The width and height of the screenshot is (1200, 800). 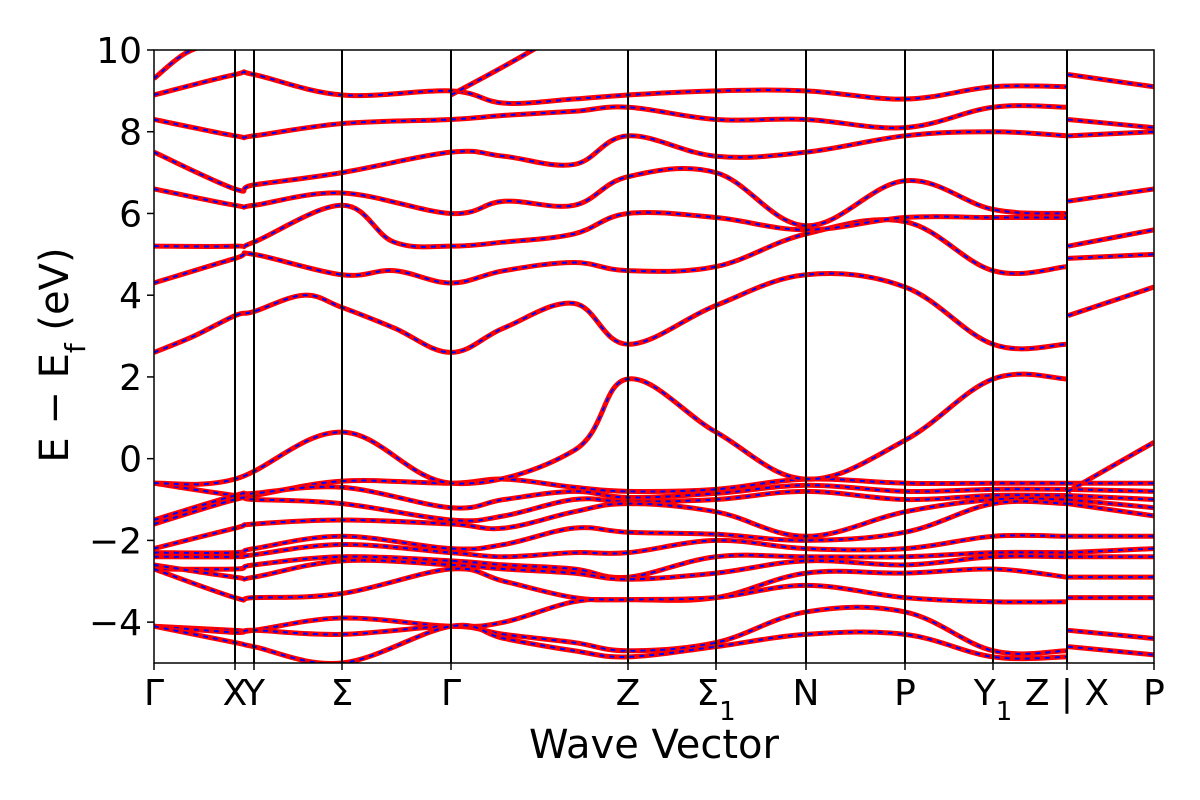 I want to click on x-tick-label: Y, so click(x=254, y=693).